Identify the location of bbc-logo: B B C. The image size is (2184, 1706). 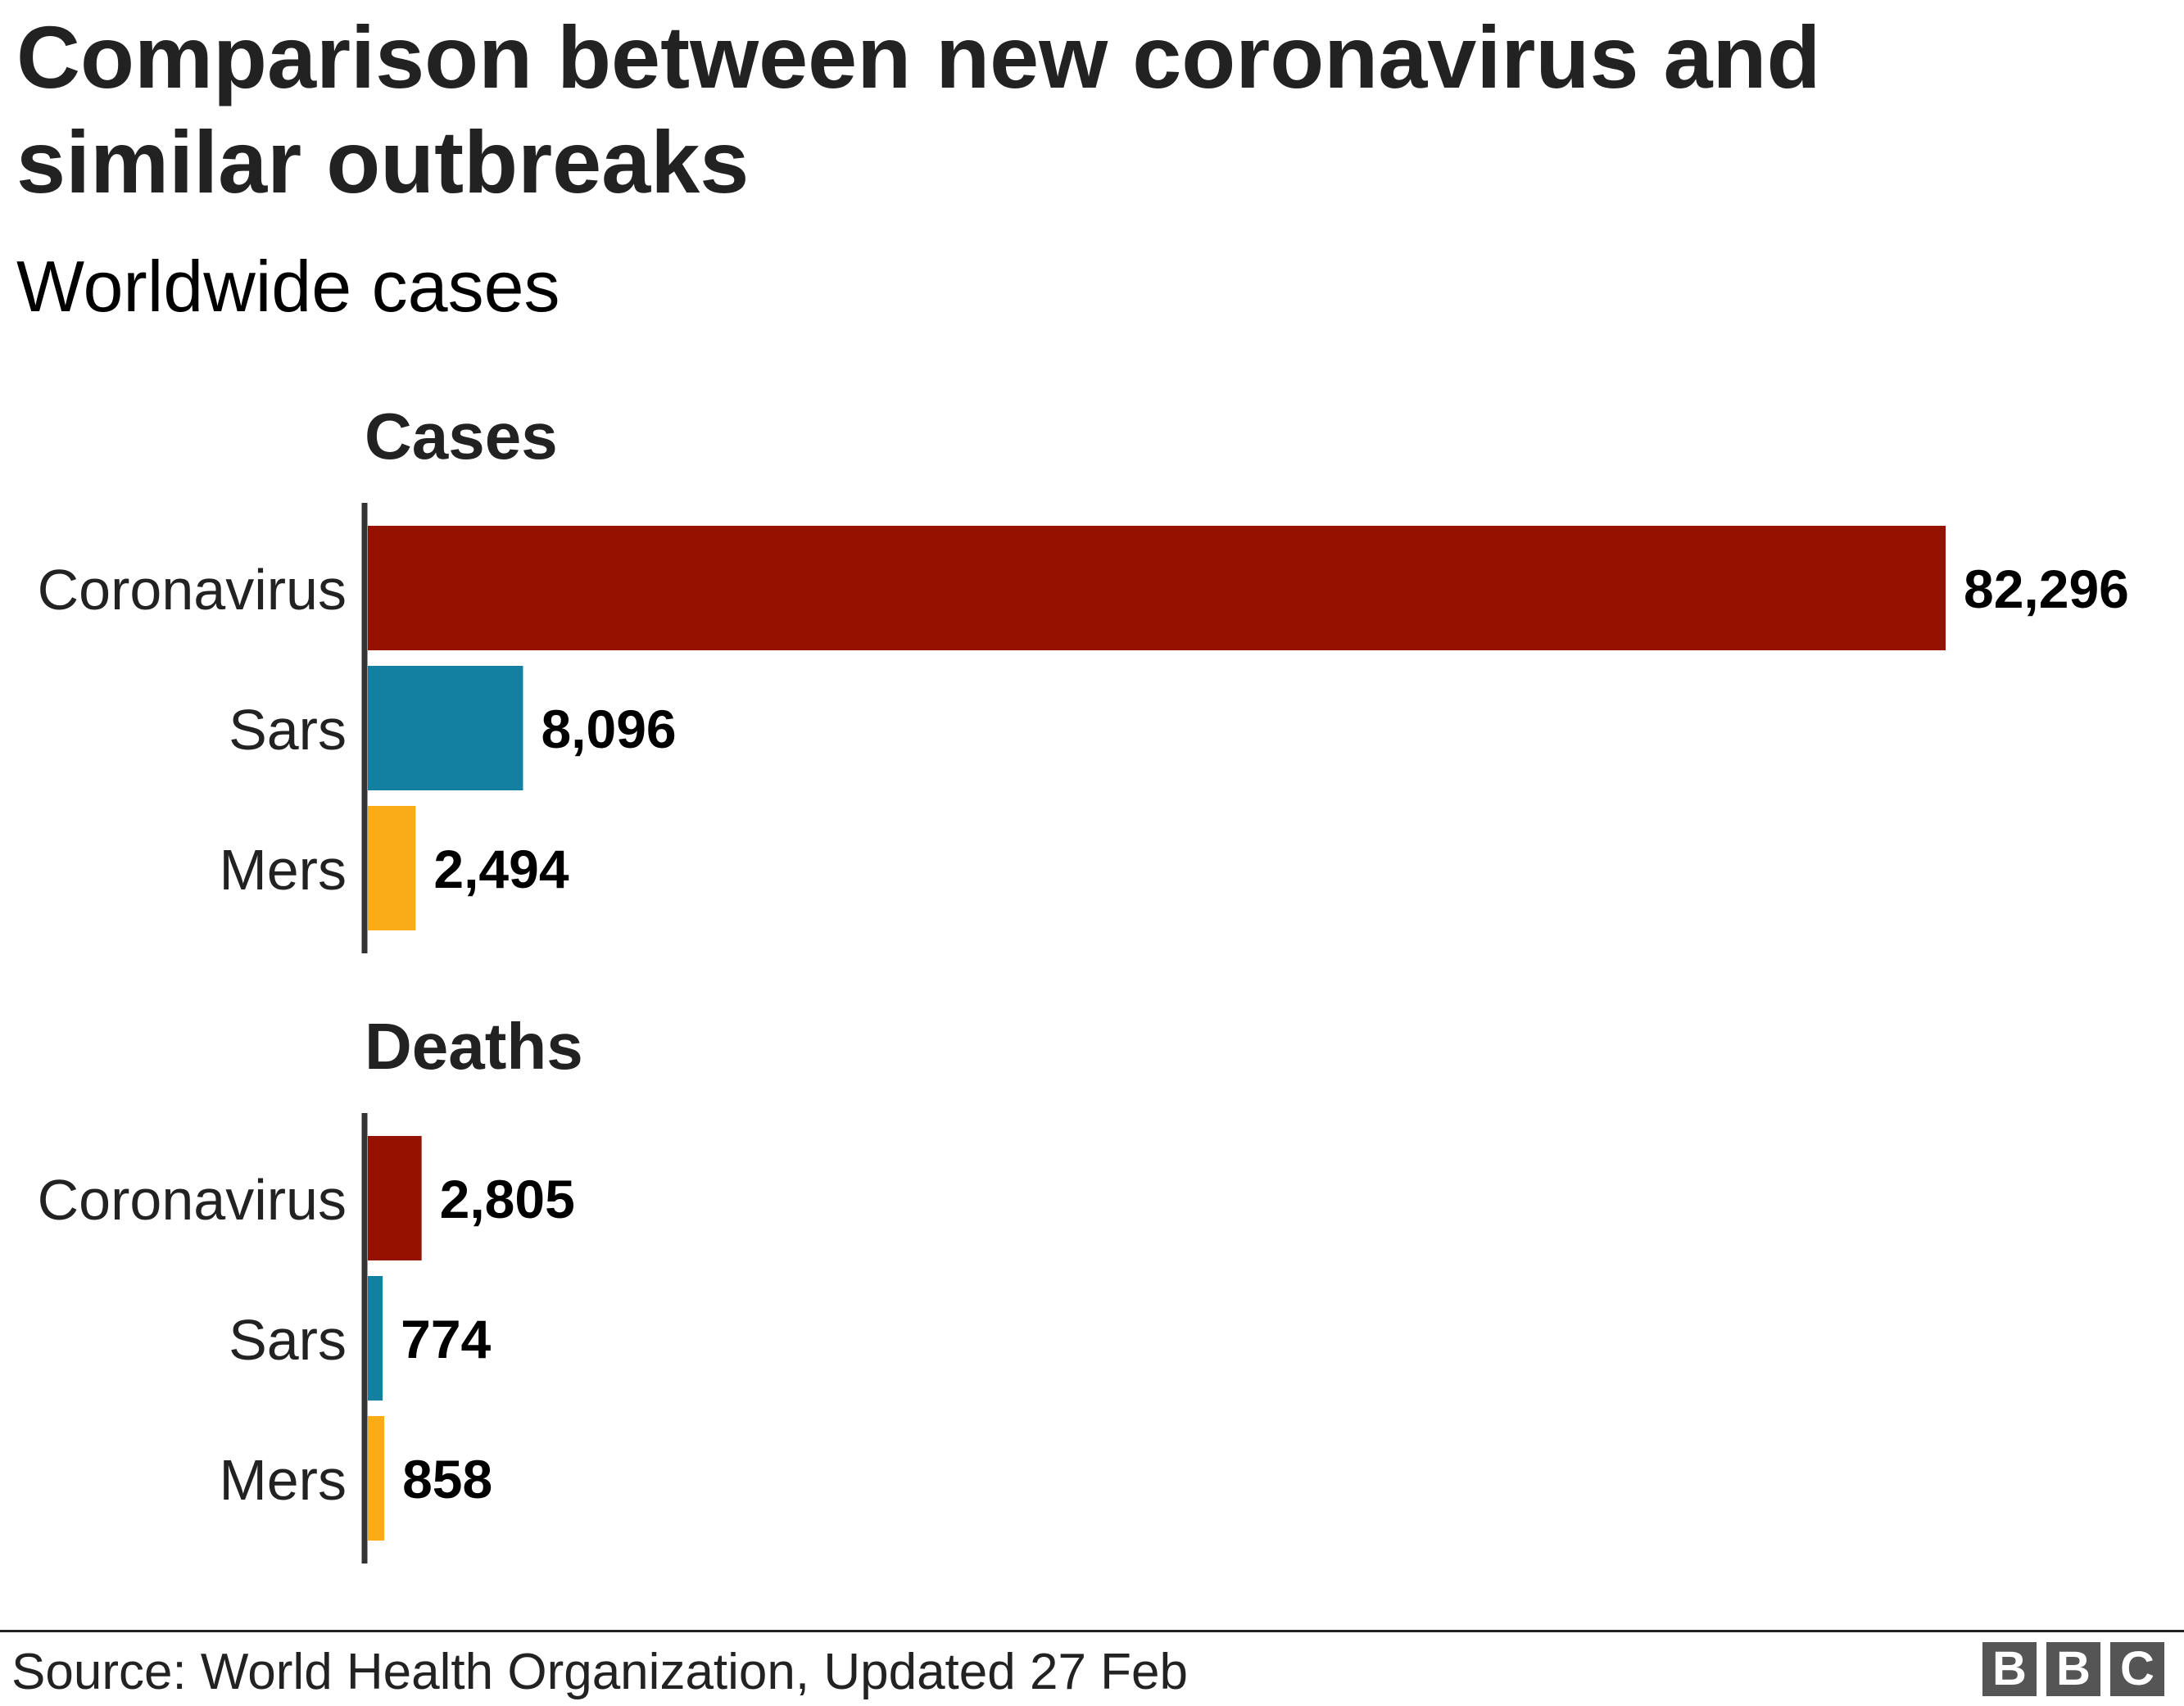
(2073, 1670).